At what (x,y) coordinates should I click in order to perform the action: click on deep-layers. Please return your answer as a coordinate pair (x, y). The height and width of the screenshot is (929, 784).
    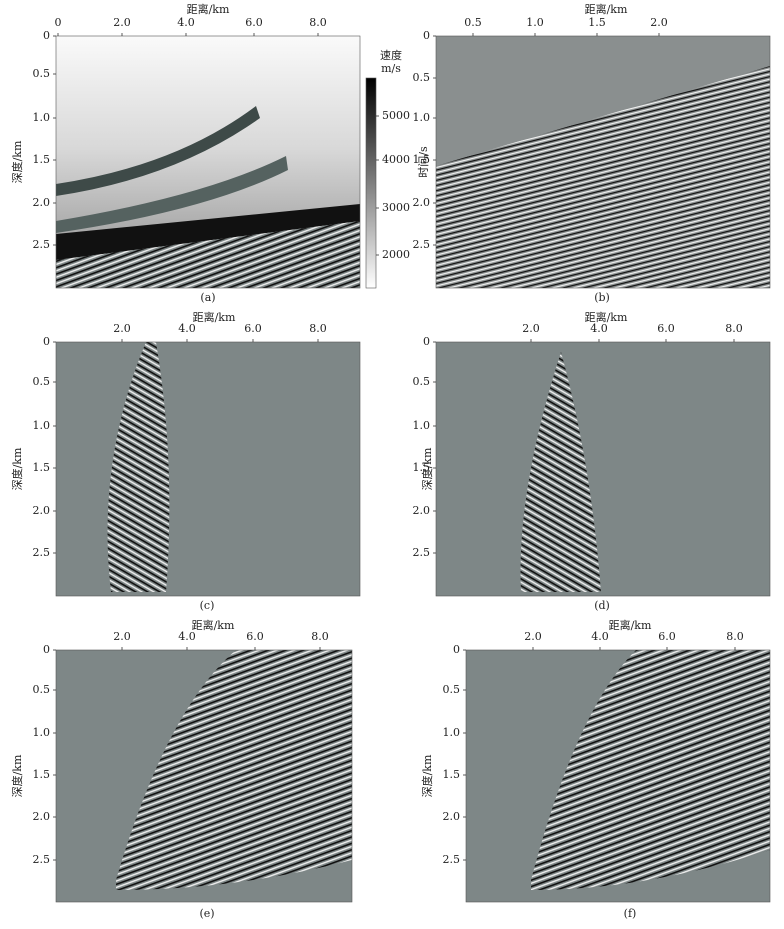
    Looking at the image, I should click on (208, 254).